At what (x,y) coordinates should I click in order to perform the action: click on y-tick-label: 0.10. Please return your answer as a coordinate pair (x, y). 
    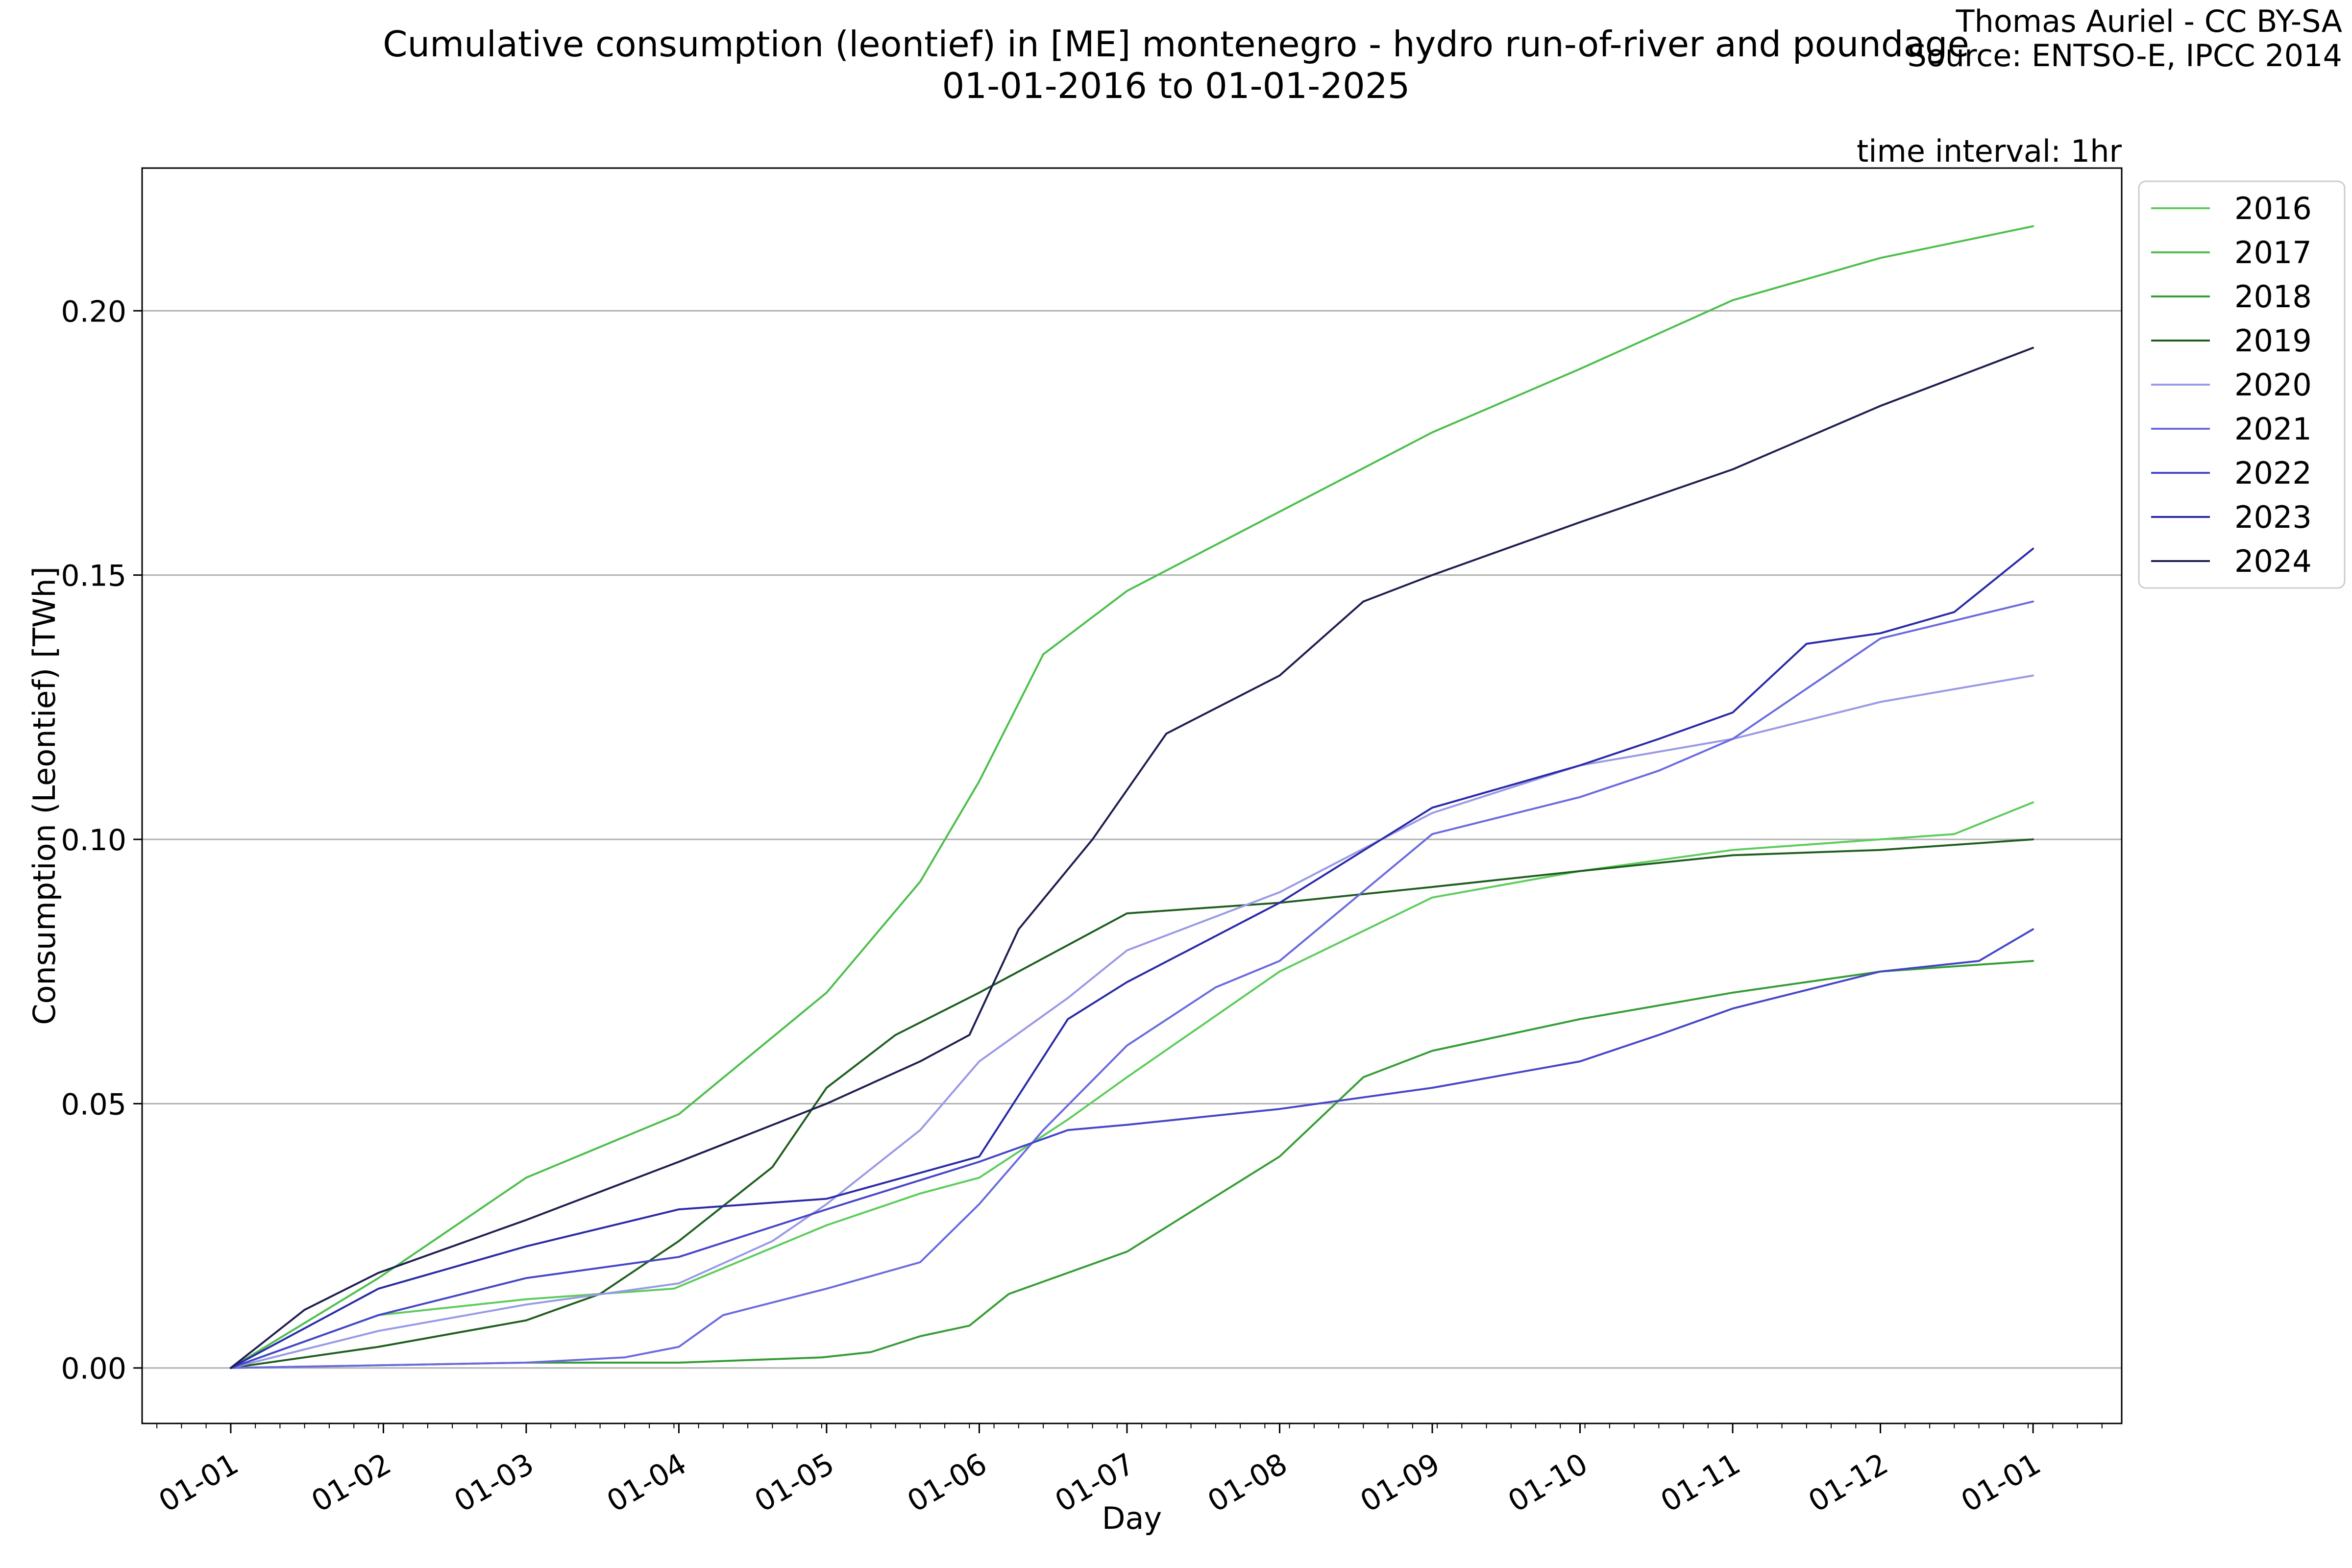
    Looking at the image, I should click on (93, 840).